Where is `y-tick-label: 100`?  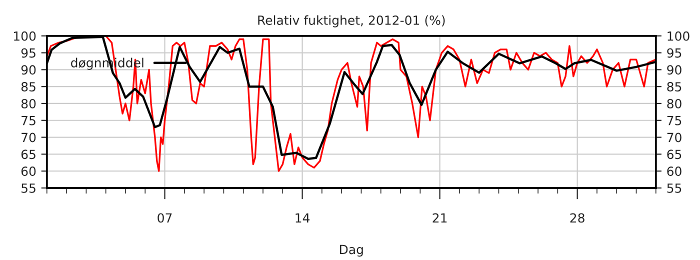
y-tick-label: 100 is located at coordinates (25, 36).